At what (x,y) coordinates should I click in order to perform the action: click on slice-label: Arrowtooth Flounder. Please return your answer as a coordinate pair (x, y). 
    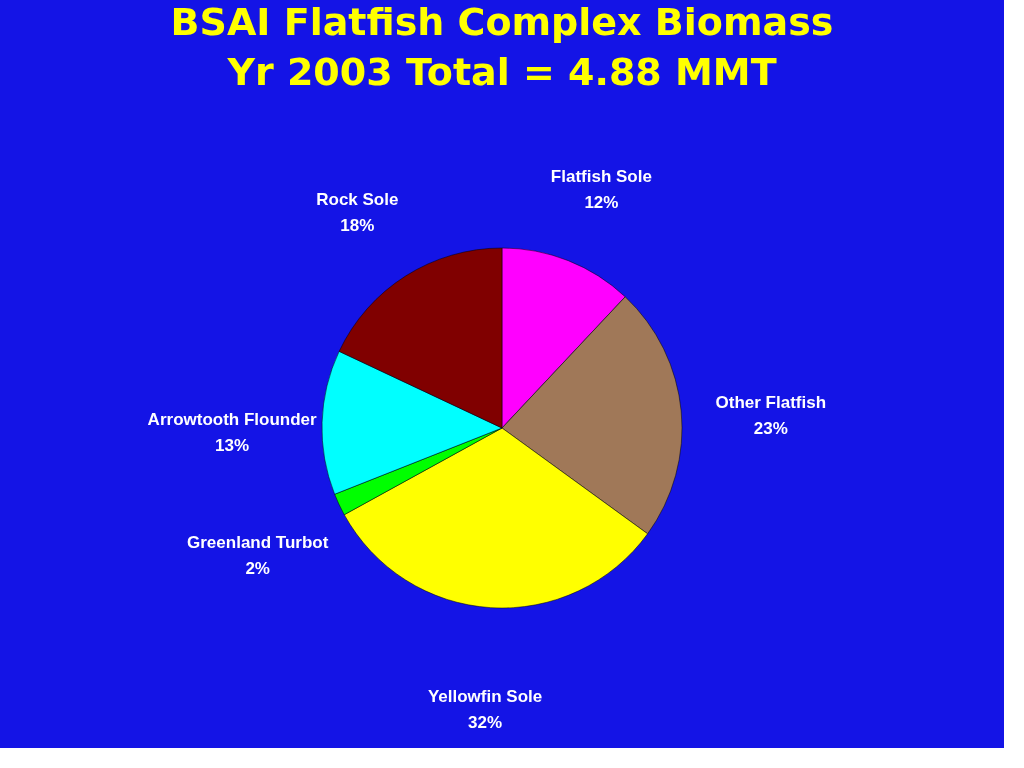
    Looking at the image, I should click on (232, 419).